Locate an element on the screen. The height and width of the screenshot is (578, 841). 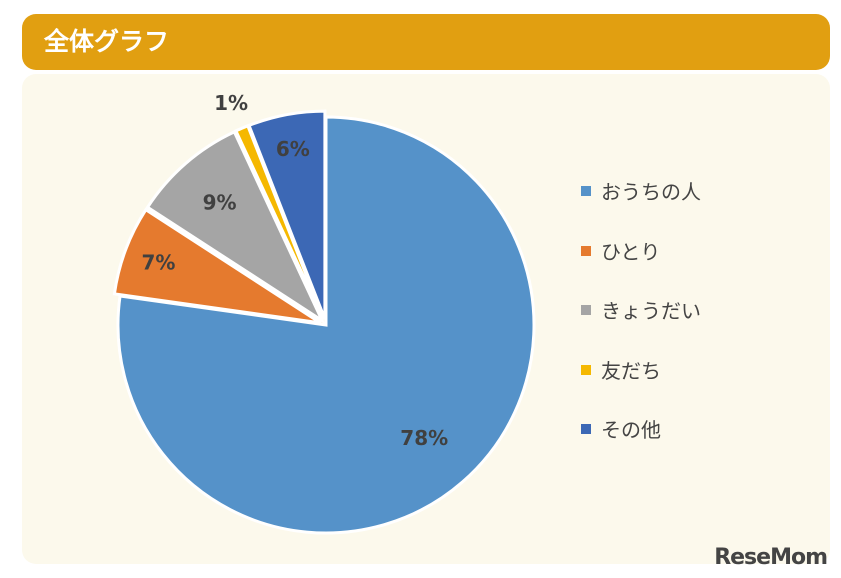
slice-label-1: 78% is located at coordinates (424, 438).